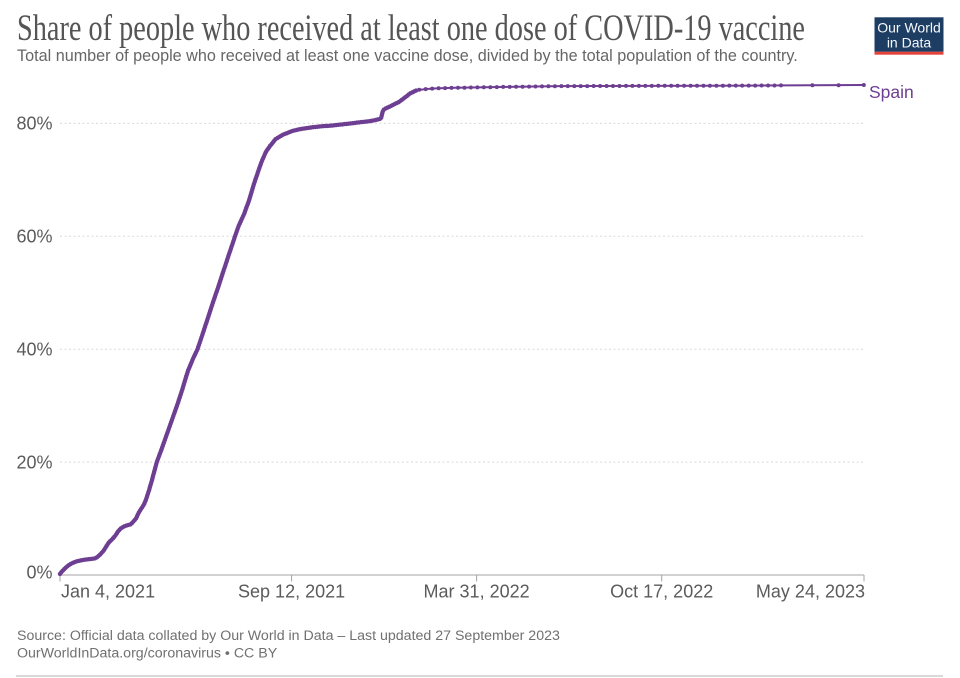  I want to click on svg-text: May 24, 2023, so click(810, 592).